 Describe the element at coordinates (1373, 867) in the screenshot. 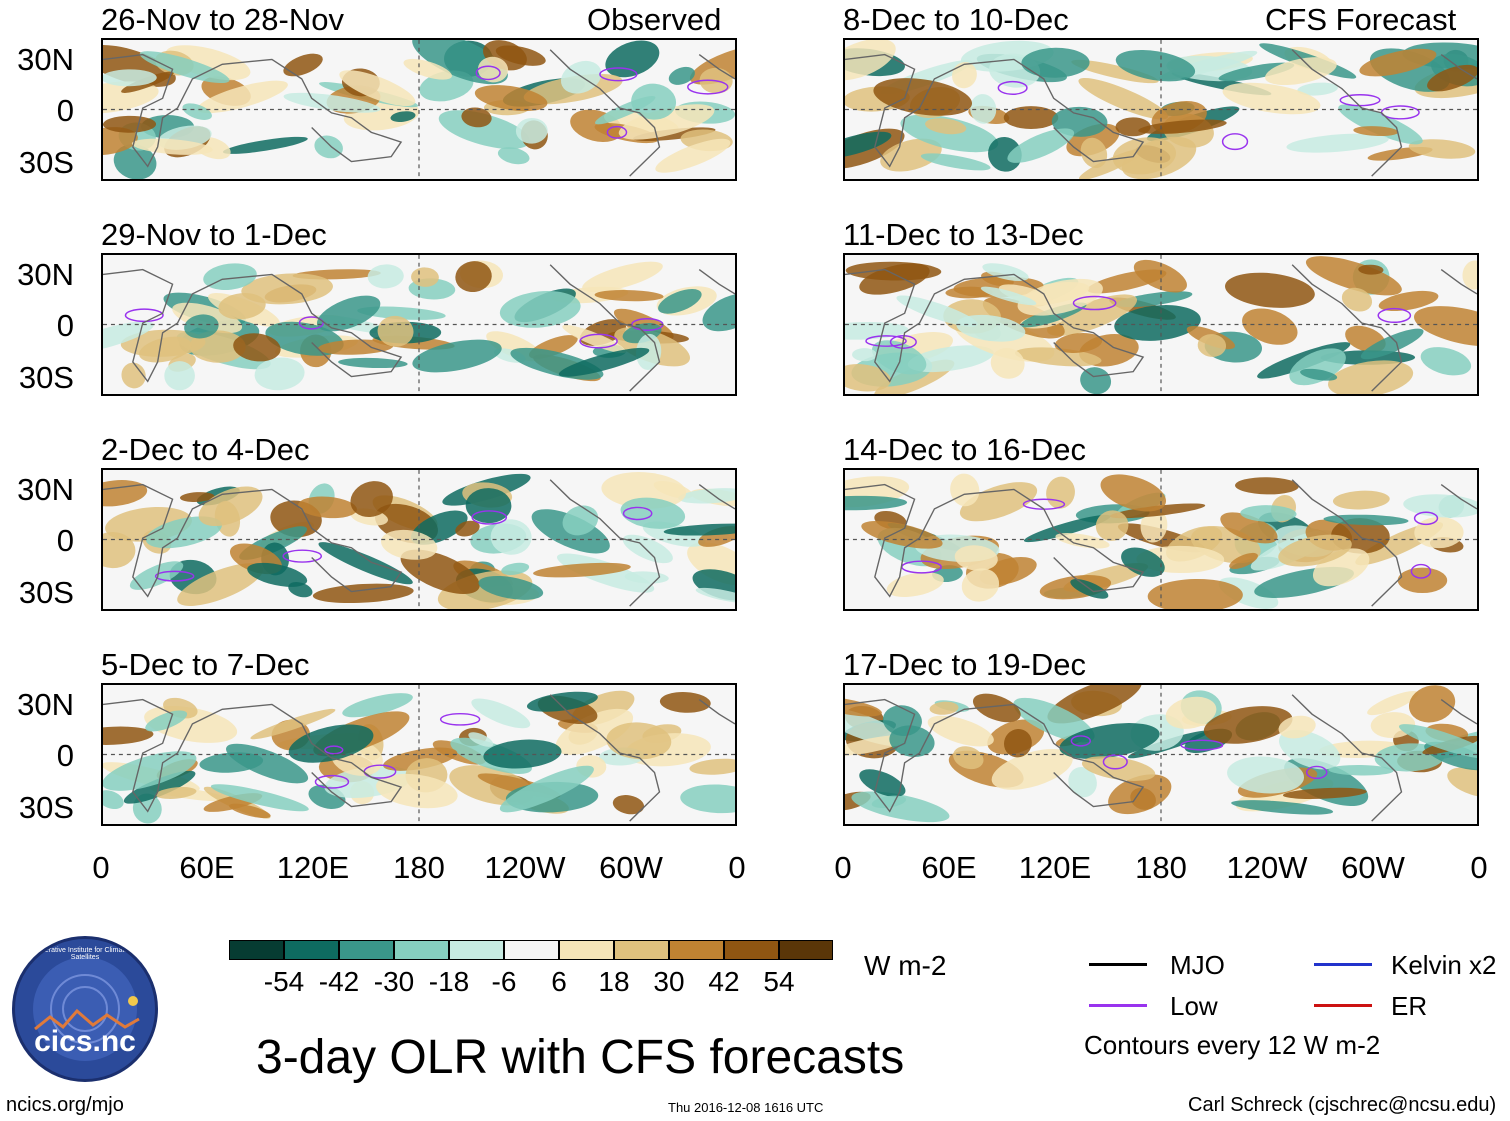

I see `x-tick: 60W` at that location.